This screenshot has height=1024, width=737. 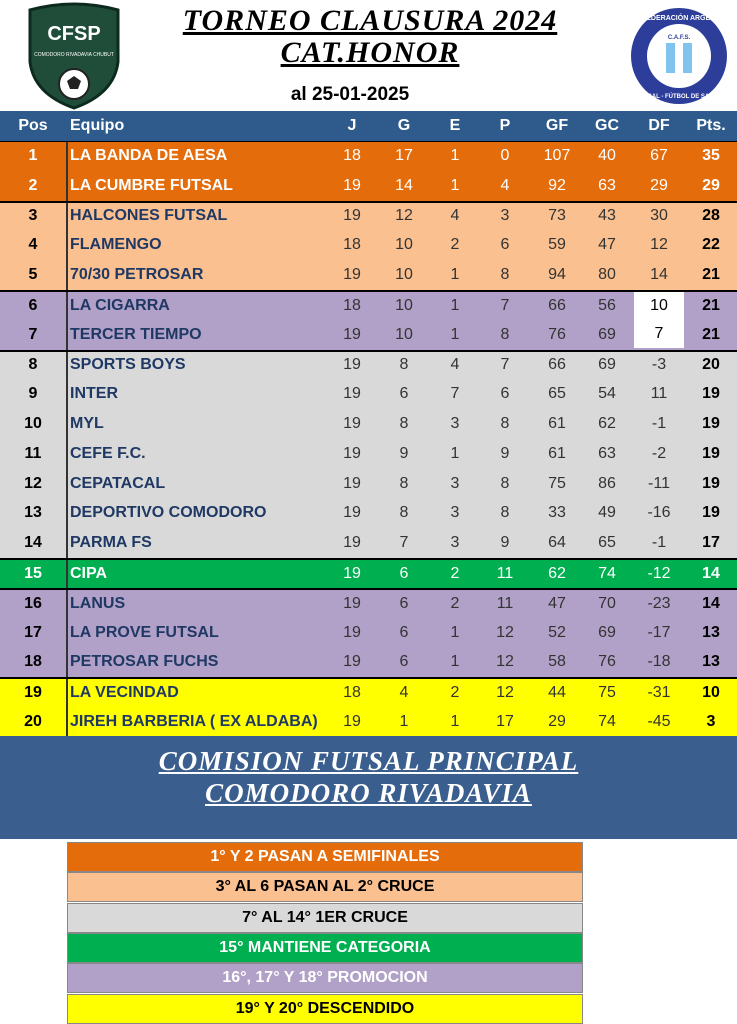 I want to click on table-cell: 3, so click(x=505, y=216).